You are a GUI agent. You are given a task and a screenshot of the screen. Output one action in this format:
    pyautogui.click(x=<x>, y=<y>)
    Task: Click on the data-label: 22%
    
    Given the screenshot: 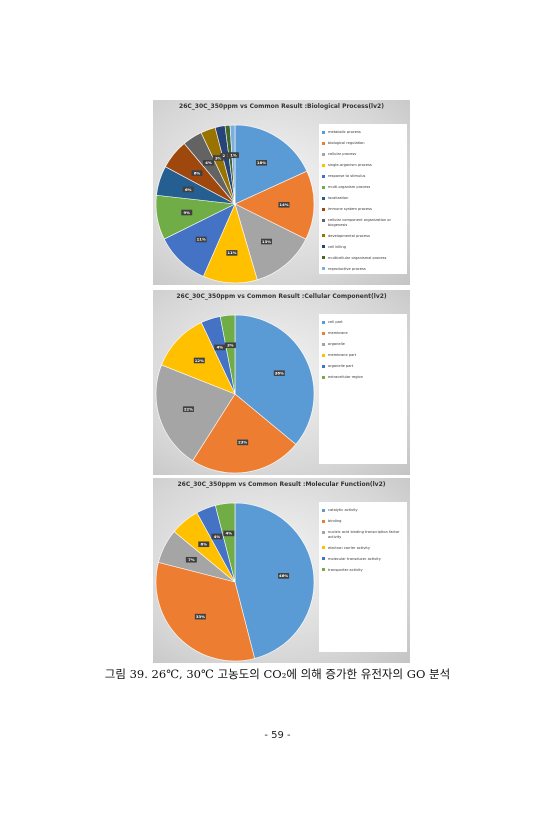 What is the action you would take?
    pyautogui.click(x=188, y=408)
    